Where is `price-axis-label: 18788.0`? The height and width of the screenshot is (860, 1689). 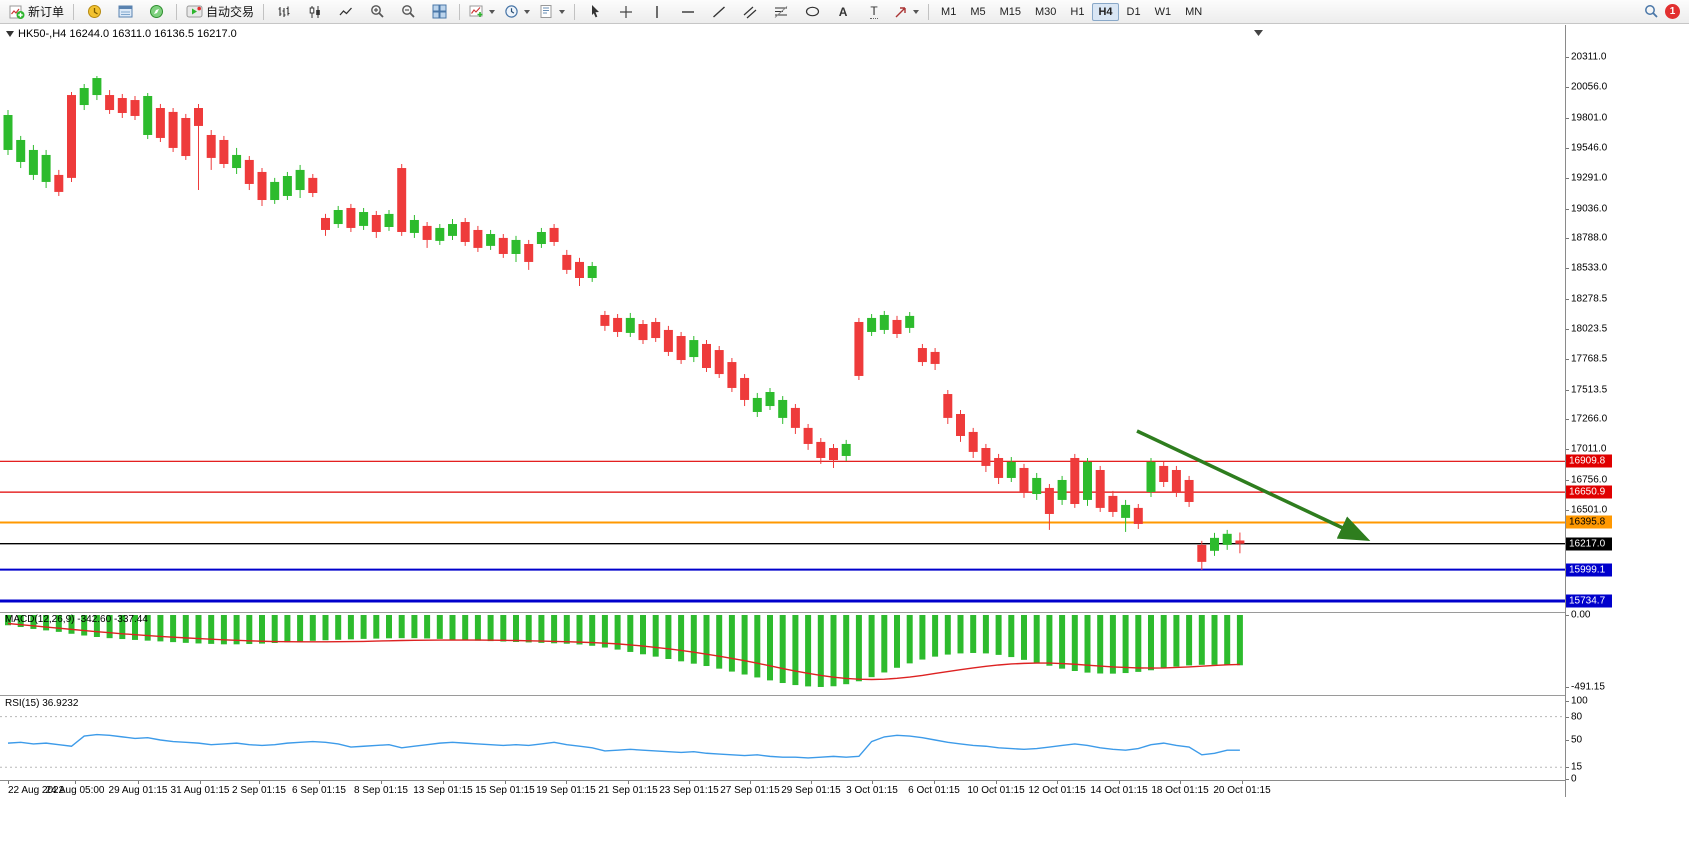
price-axis-label: 18788.0 is located at coordinates (1589, 238).